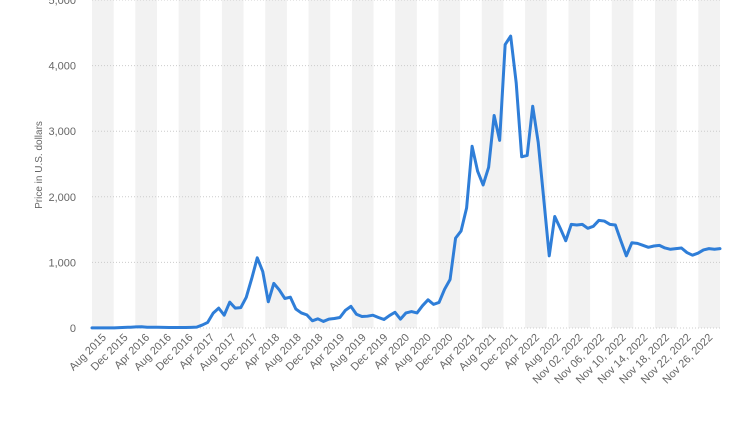 This screenshot has width=750, height=430. Describe the element at coordinates (62, 198) in the screenshot. I see `y-tick-label: 2,000` at that location.